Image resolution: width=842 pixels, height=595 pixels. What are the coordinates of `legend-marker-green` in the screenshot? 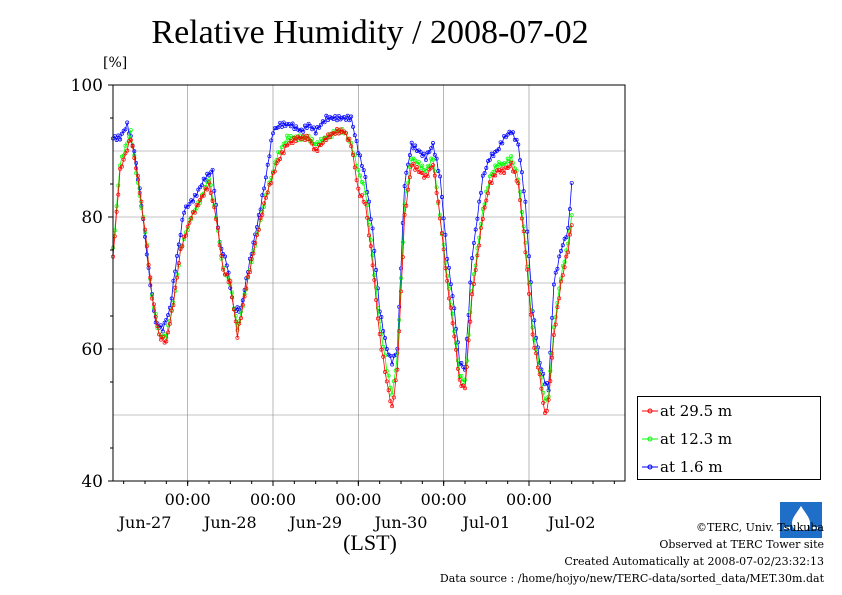 It's located at (650, 439).